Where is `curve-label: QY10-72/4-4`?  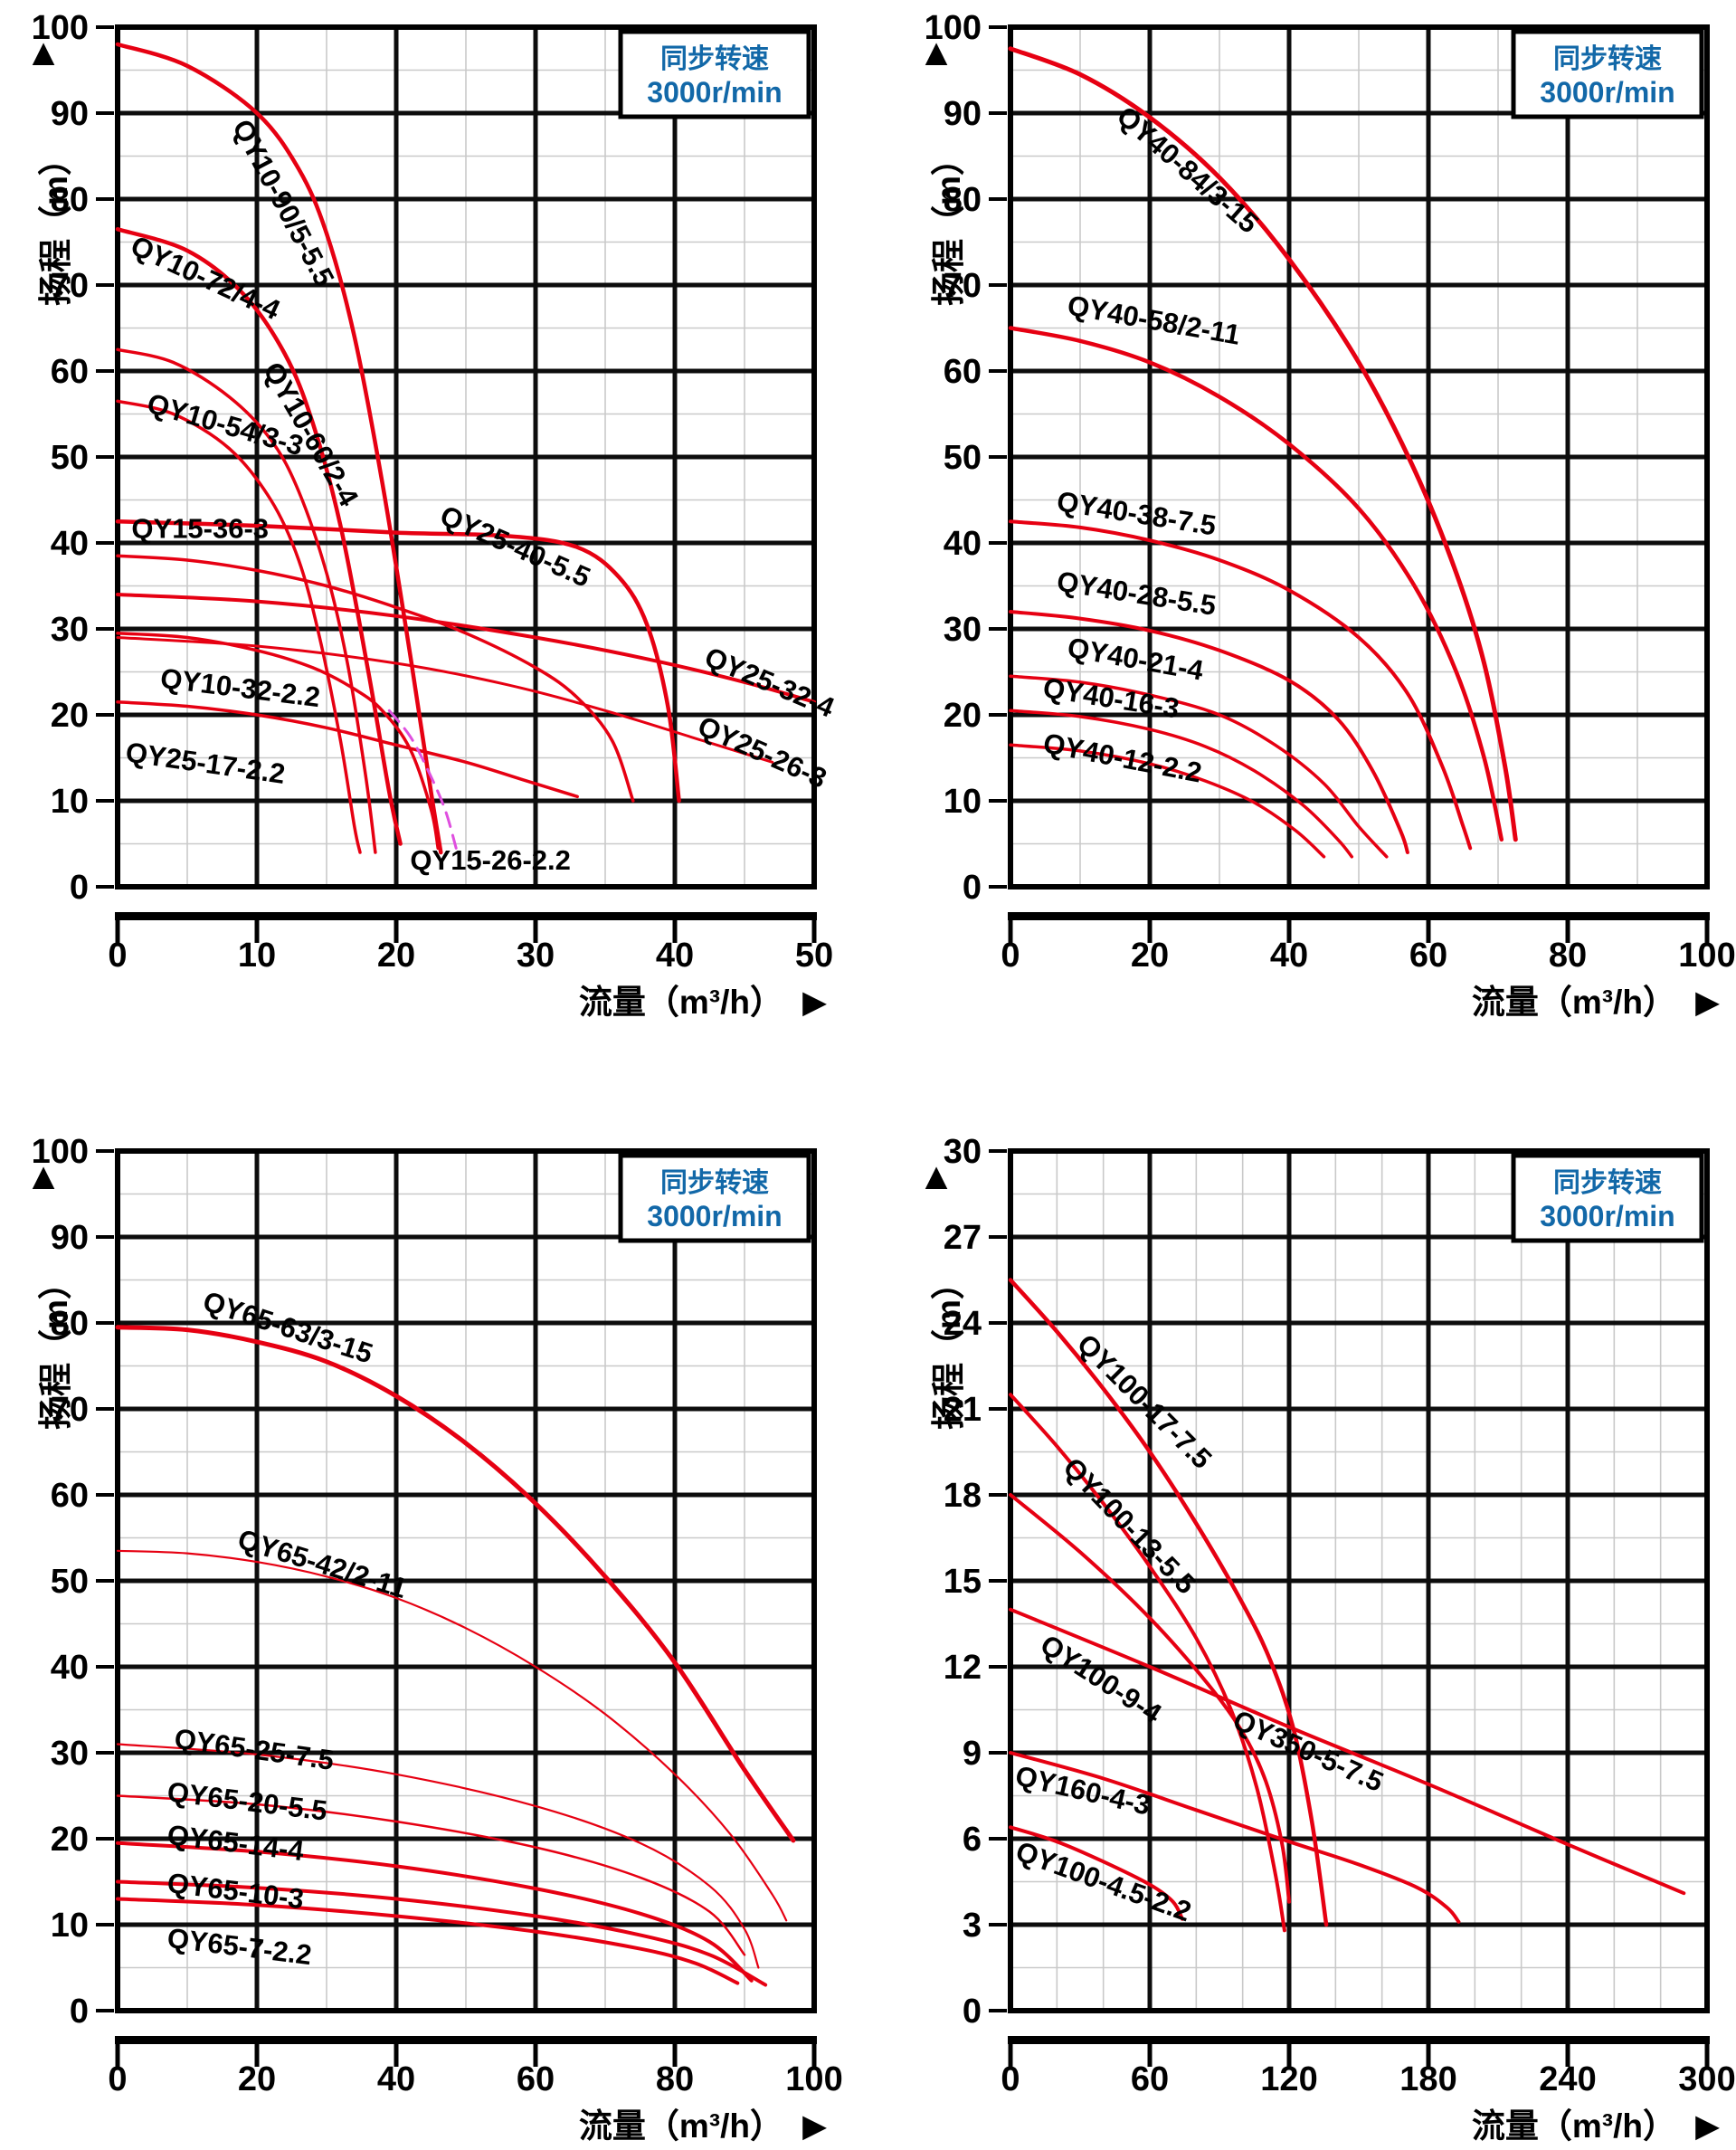 curve-label: QY10-72/4-4 is located at coordinates (205, 278).